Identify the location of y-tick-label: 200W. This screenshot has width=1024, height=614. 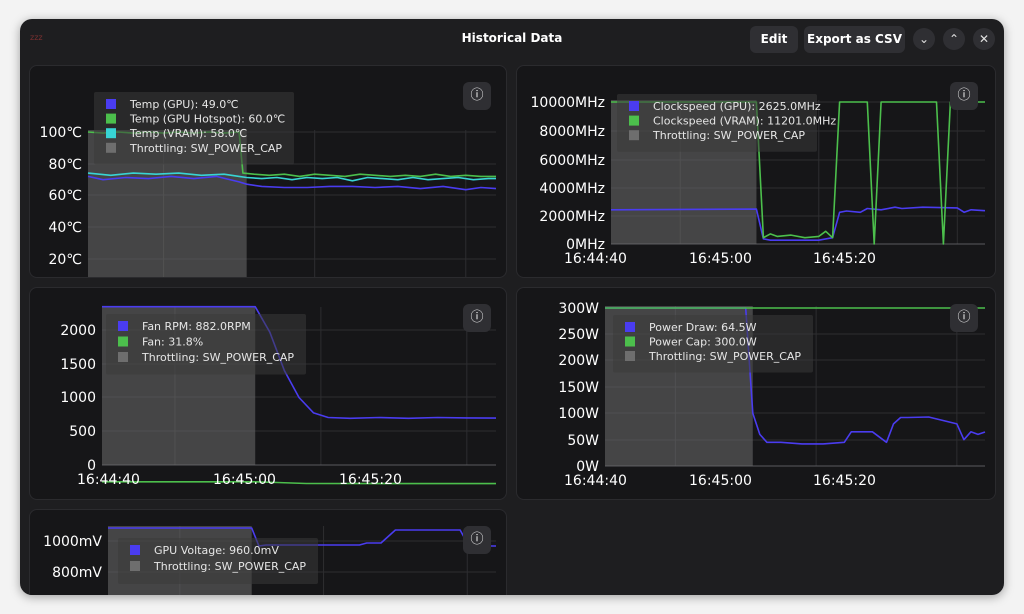
(578, 361).